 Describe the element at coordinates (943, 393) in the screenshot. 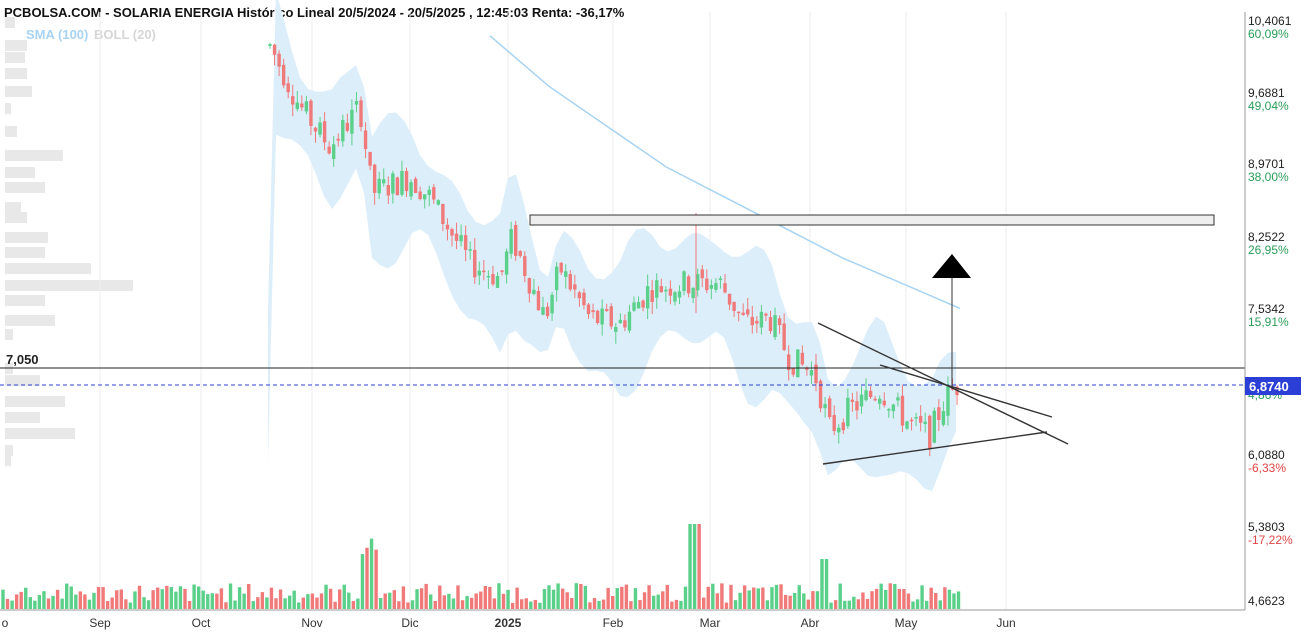

I see `triangle-pattern` at that location.